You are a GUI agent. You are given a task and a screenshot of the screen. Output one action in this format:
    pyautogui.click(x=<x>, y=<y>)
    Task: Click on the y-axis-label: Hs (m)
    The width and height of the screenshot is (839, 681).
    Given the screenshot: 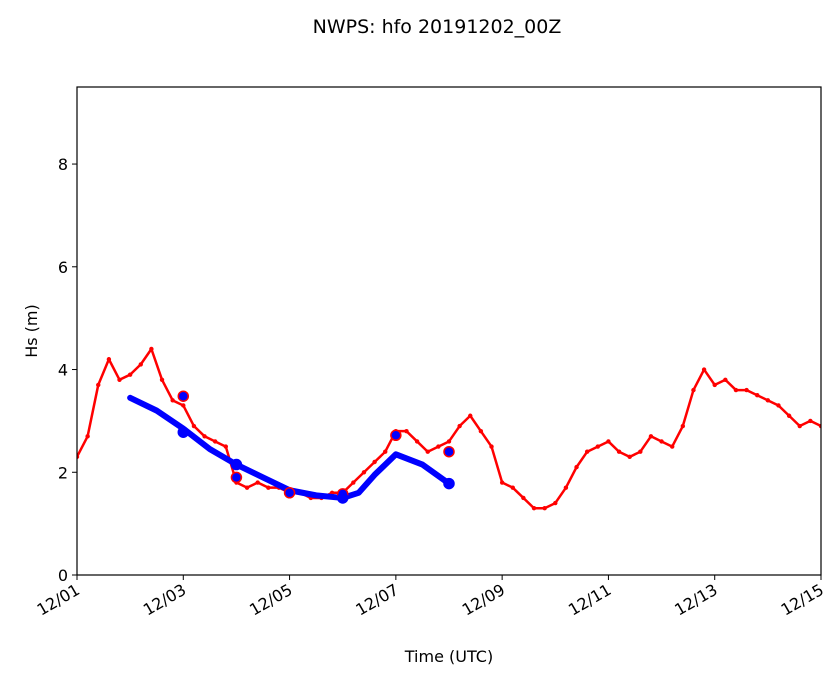 What is the action you would take?
    pyautogui.click(x=31, y=331)
    